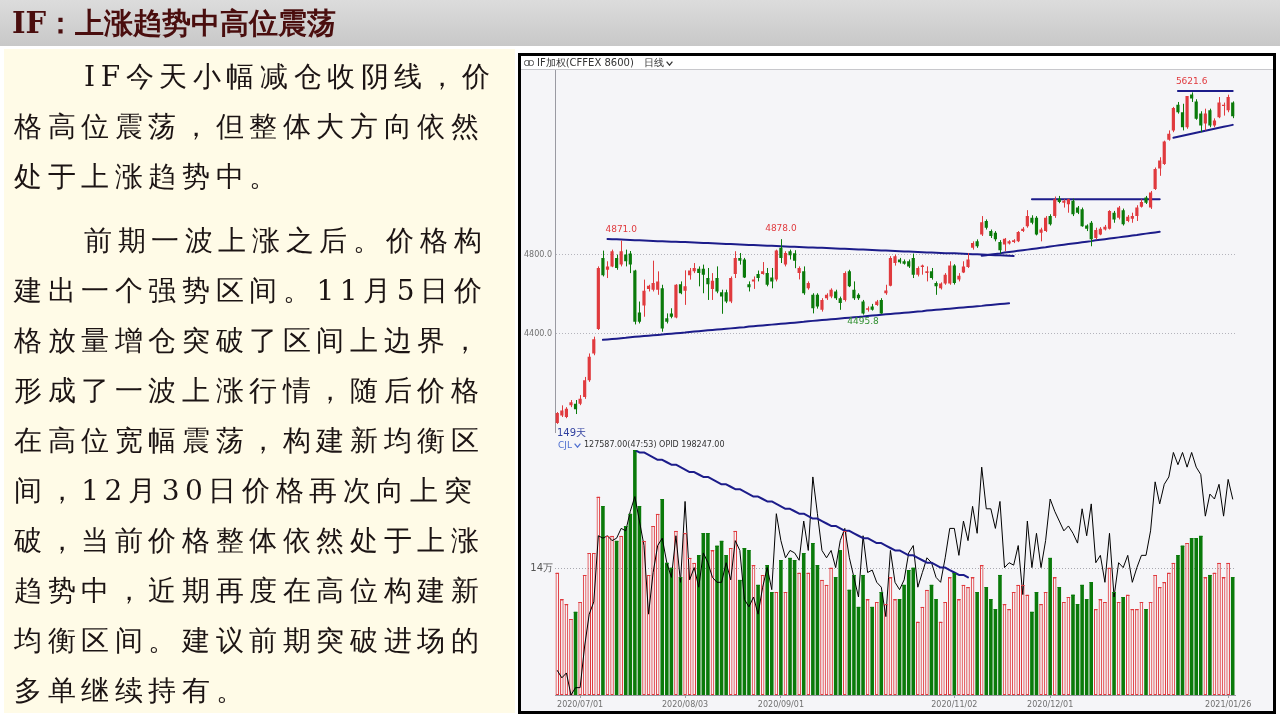 Image resolution: width=1280 pixels, height=720 pixels. What do you see at coordinates (1050, 704) in the screenshot?
I see `x-tick-label: 2020/12/01` at bounding box center [1050, 704].